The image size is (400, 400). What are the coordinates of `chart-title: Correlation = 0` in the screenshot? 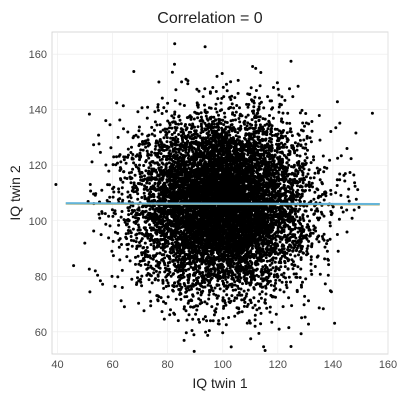 It's located at (209, 18).